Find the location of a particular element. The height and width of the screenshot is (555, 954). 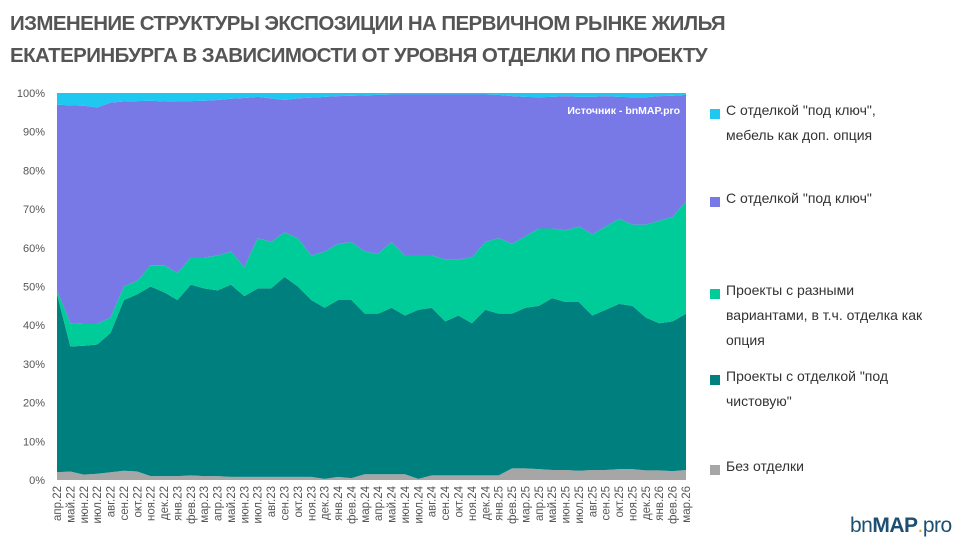

x-tick-label: янв.23 is located at coordinates (178, 503).